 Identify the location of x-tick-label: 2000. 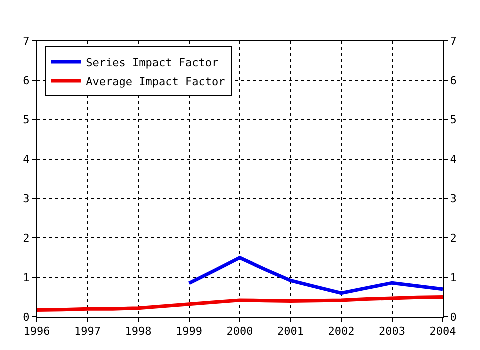
(240, 331).